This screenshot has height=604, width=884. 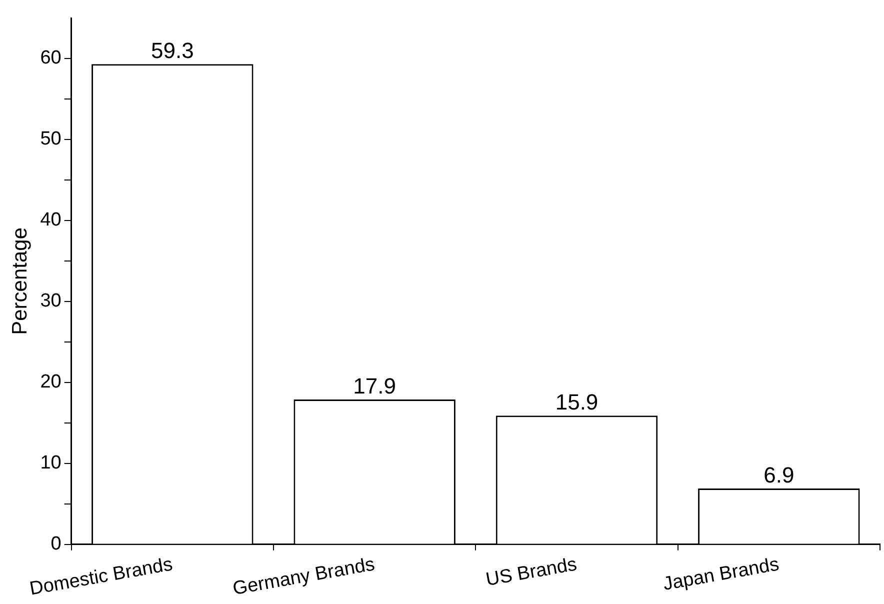 What do you see at coordinates (172, 51) in the screenshot?
I see `data-label: 59.3` at bounding box center [172, 51].